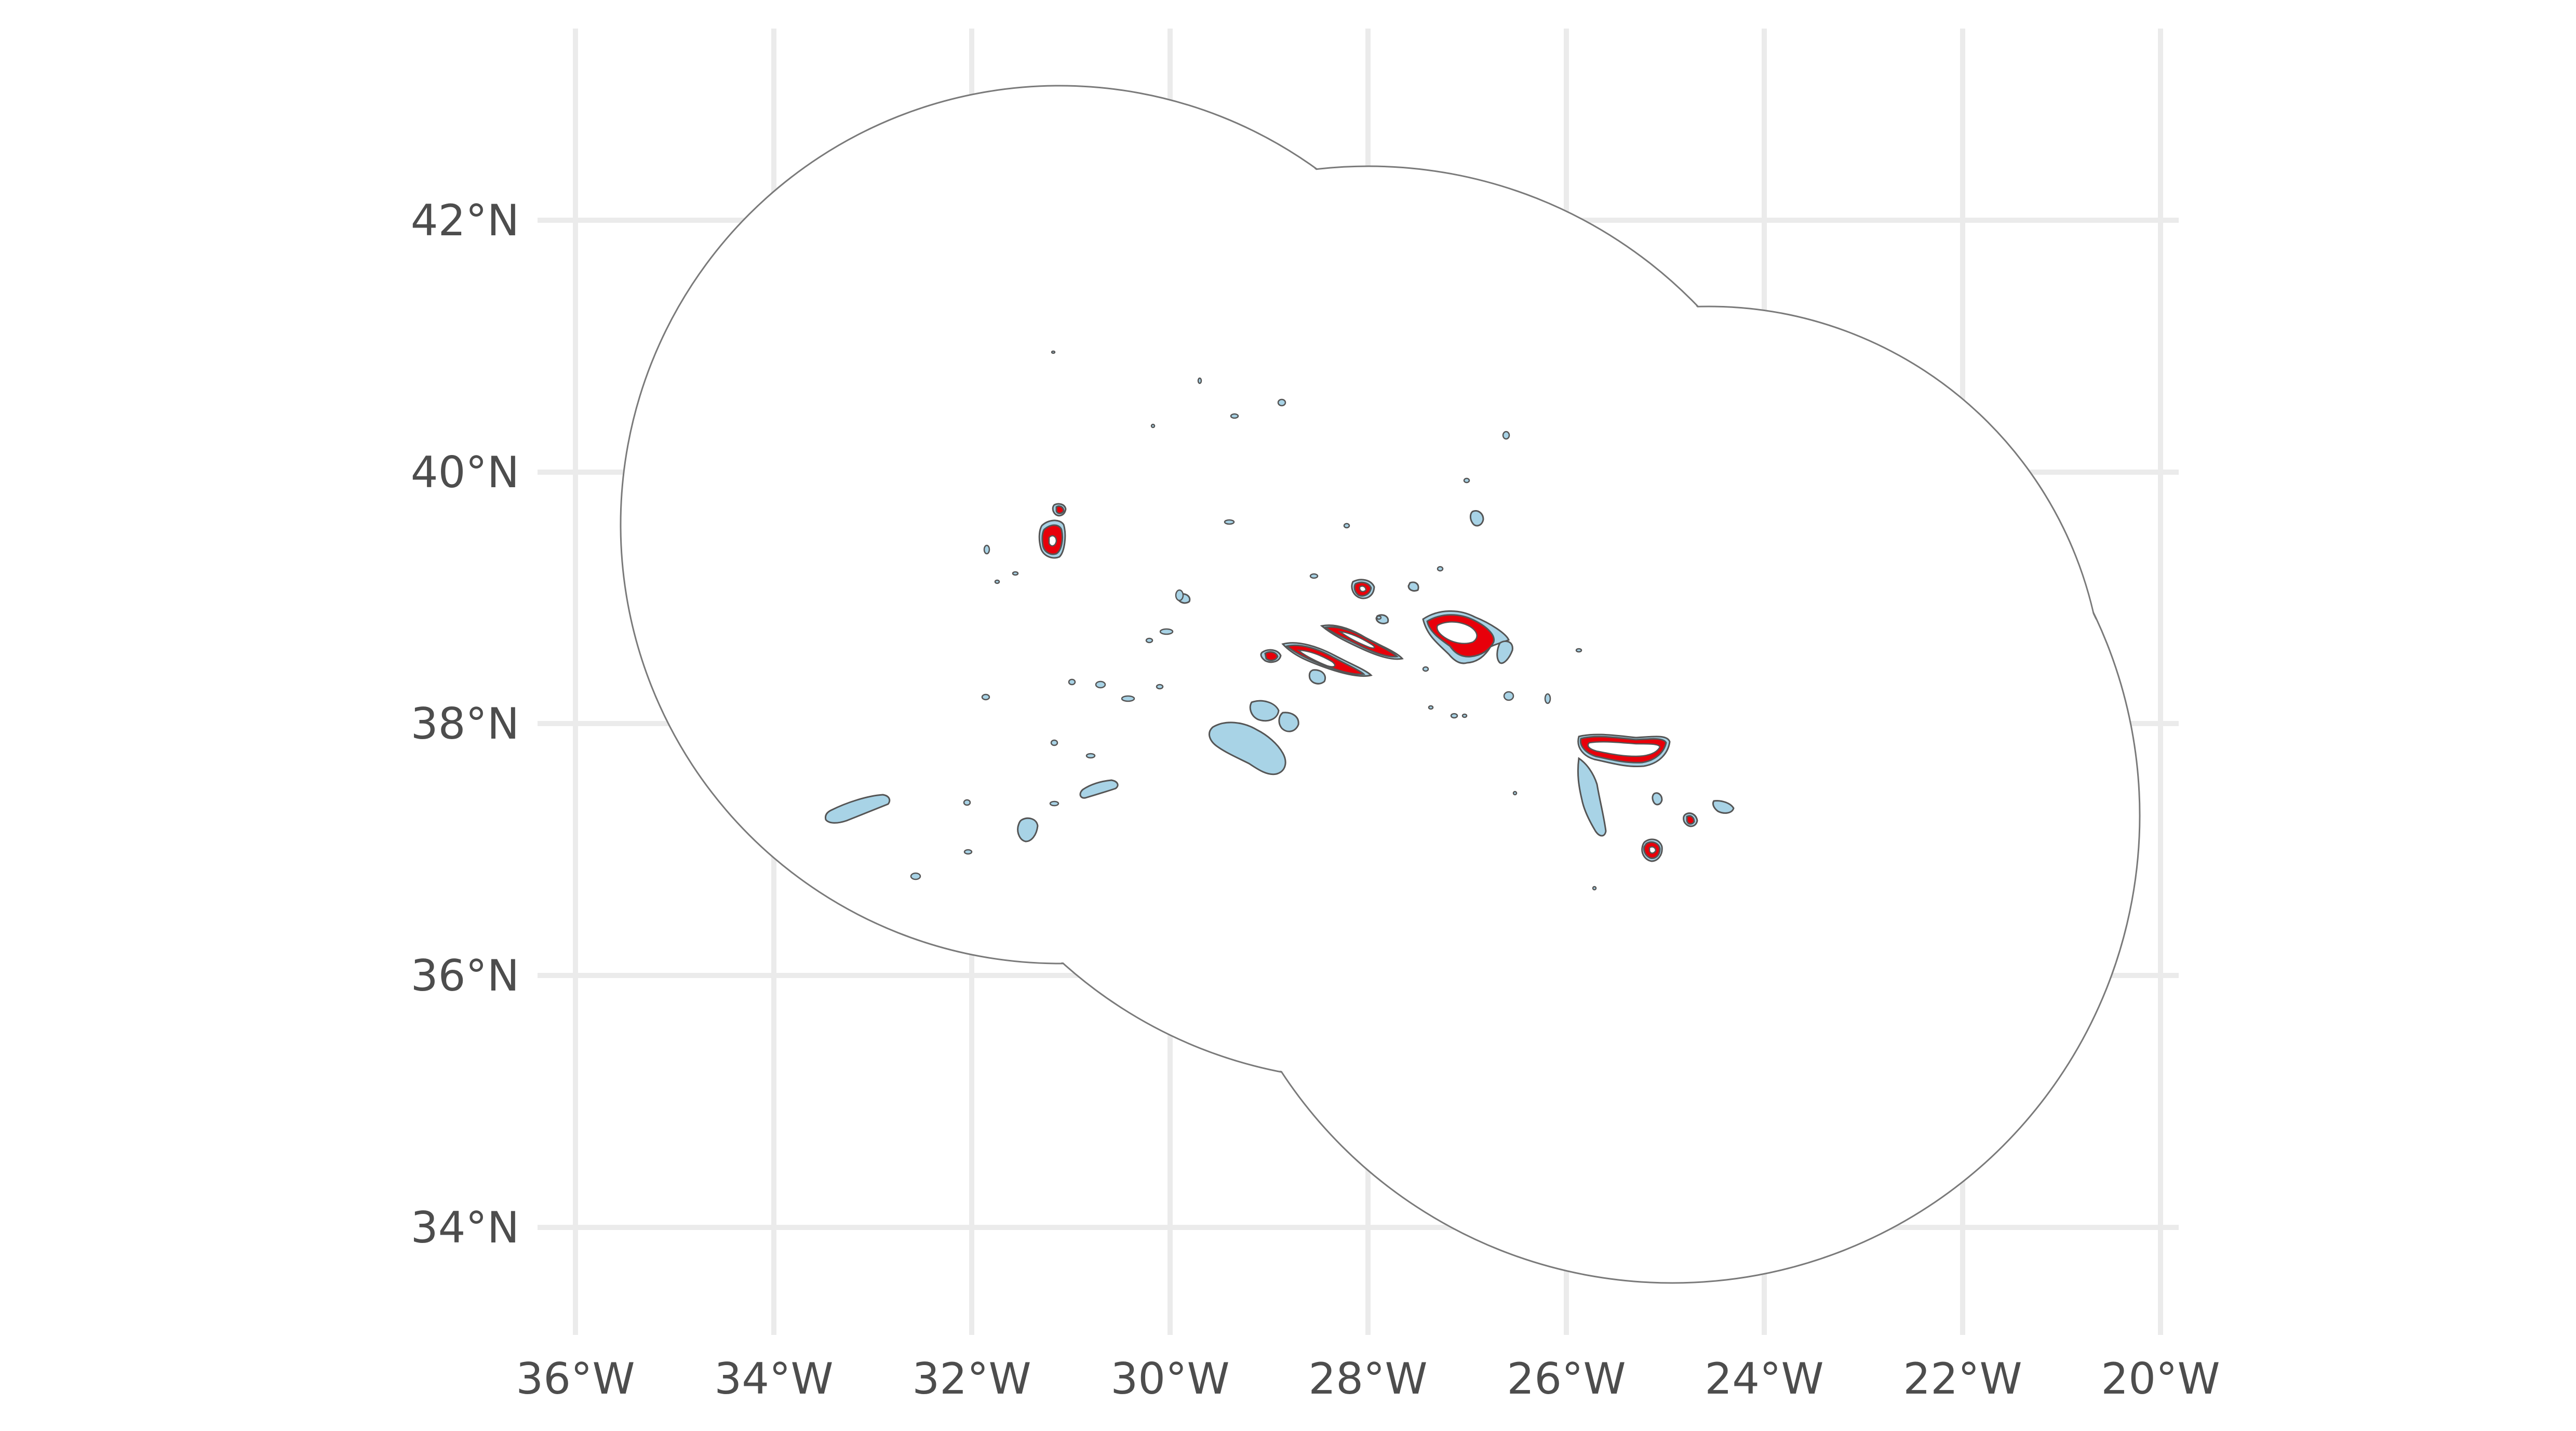 Image resolution: width=2576 pixels, height=1431 pixels. I want to click on y-tick-label: 38°N, so click(465, 724).